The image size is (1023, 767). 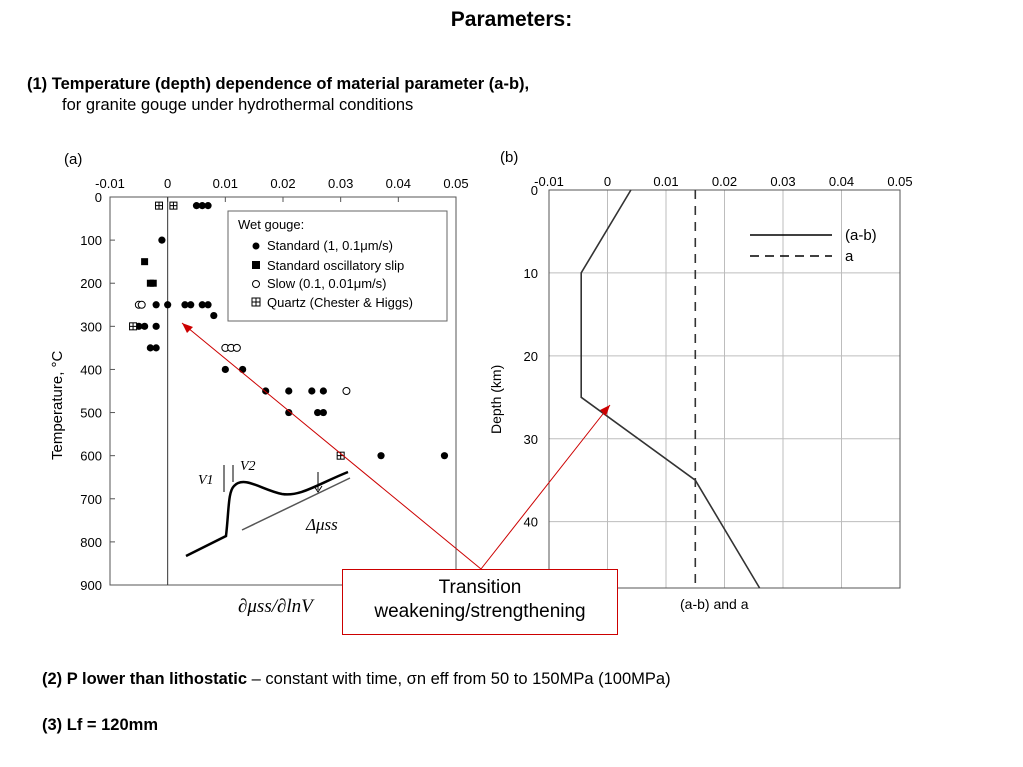 What do you see at coordinates (91, 326) in the screenshot?
I see `y-tick-label: 300` at bounding box center [91, 326].